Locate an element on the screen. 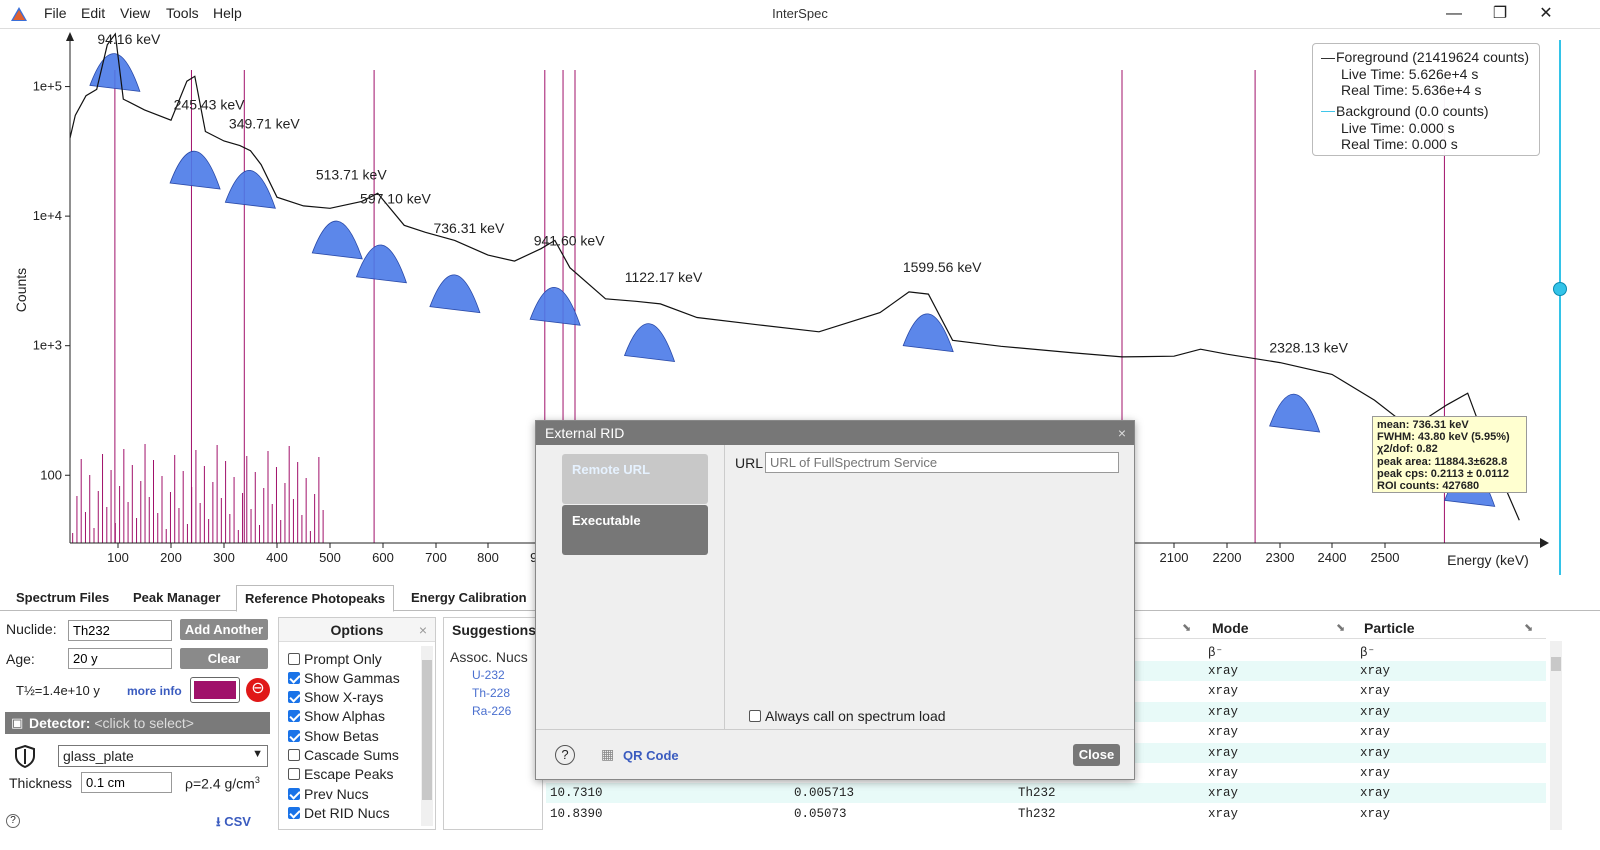 The height and width of the screenshot is (850, 1600). shield-icon is located at coordinates (25, 756).